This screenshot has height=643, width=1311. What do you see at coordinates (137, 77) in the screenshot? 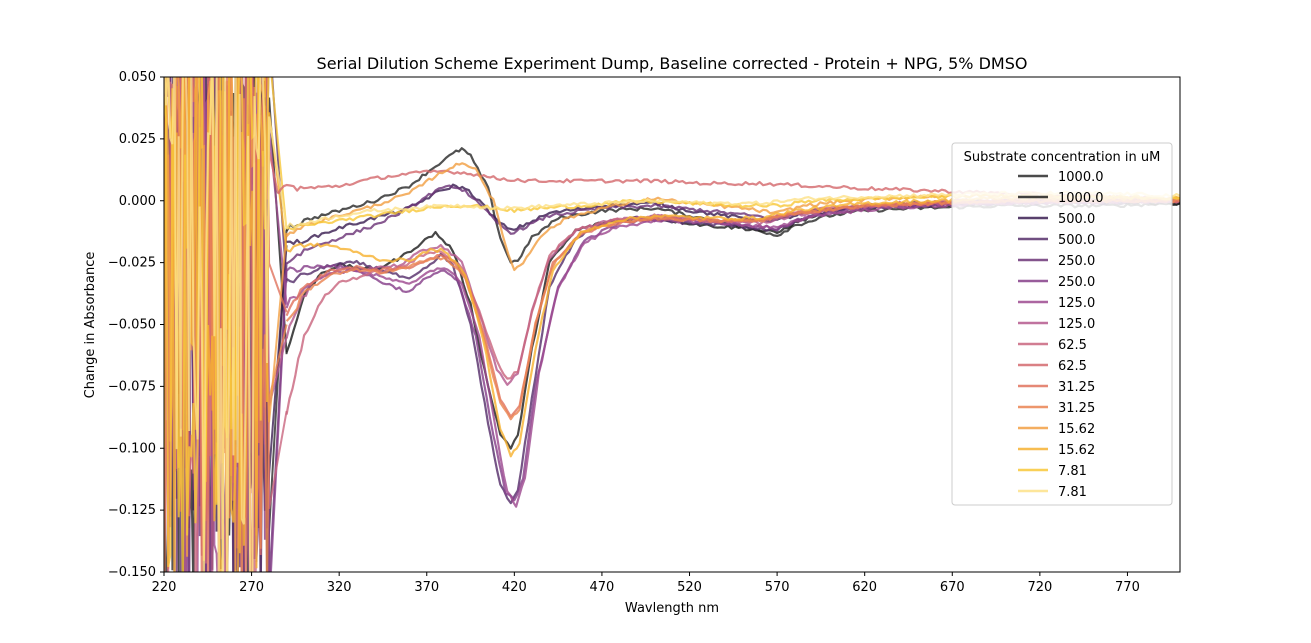
I see `y-tick-label: 0.050` at bounding box center [137, 77].